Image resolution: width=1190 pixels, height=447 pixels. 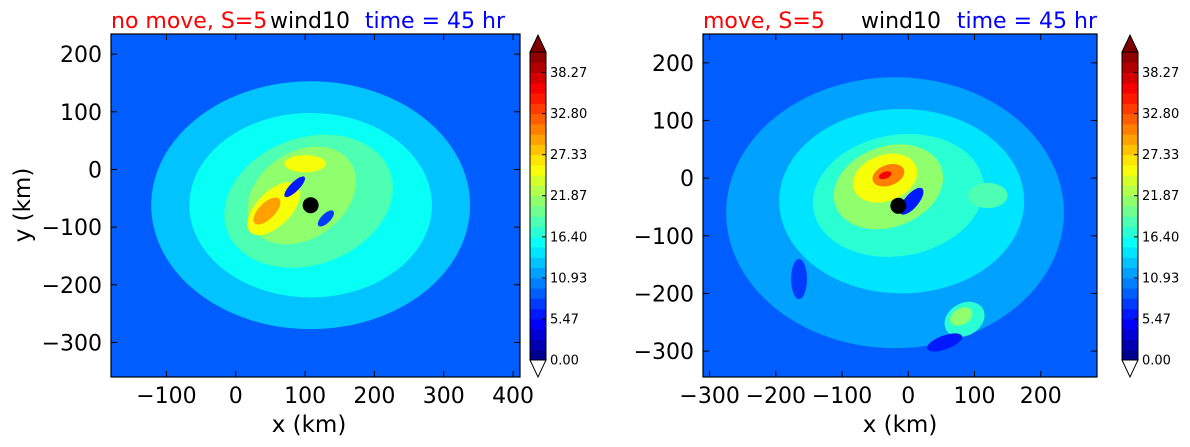 What do you see at coordinates (776, 396) in the screenshot?
I see `x-tick-label: −200` at bounding box center [776, 396].